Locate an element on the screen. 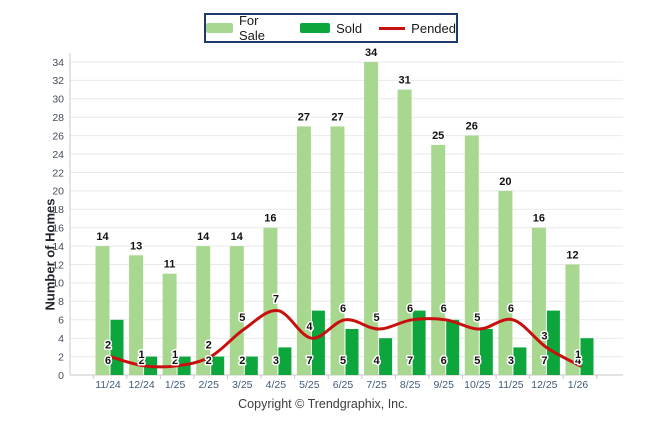 The height and width of the screenshot is (434, 646). x-tick-label: 5/25 is located at coordinates (309, 385).